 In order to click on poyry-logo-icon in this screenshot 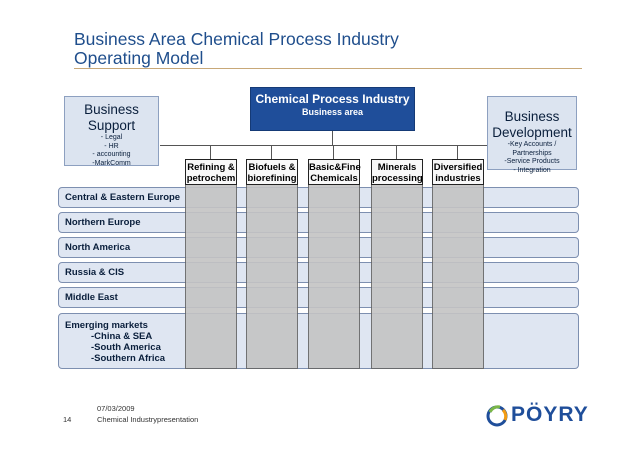, I will do `click(497, 416)`.